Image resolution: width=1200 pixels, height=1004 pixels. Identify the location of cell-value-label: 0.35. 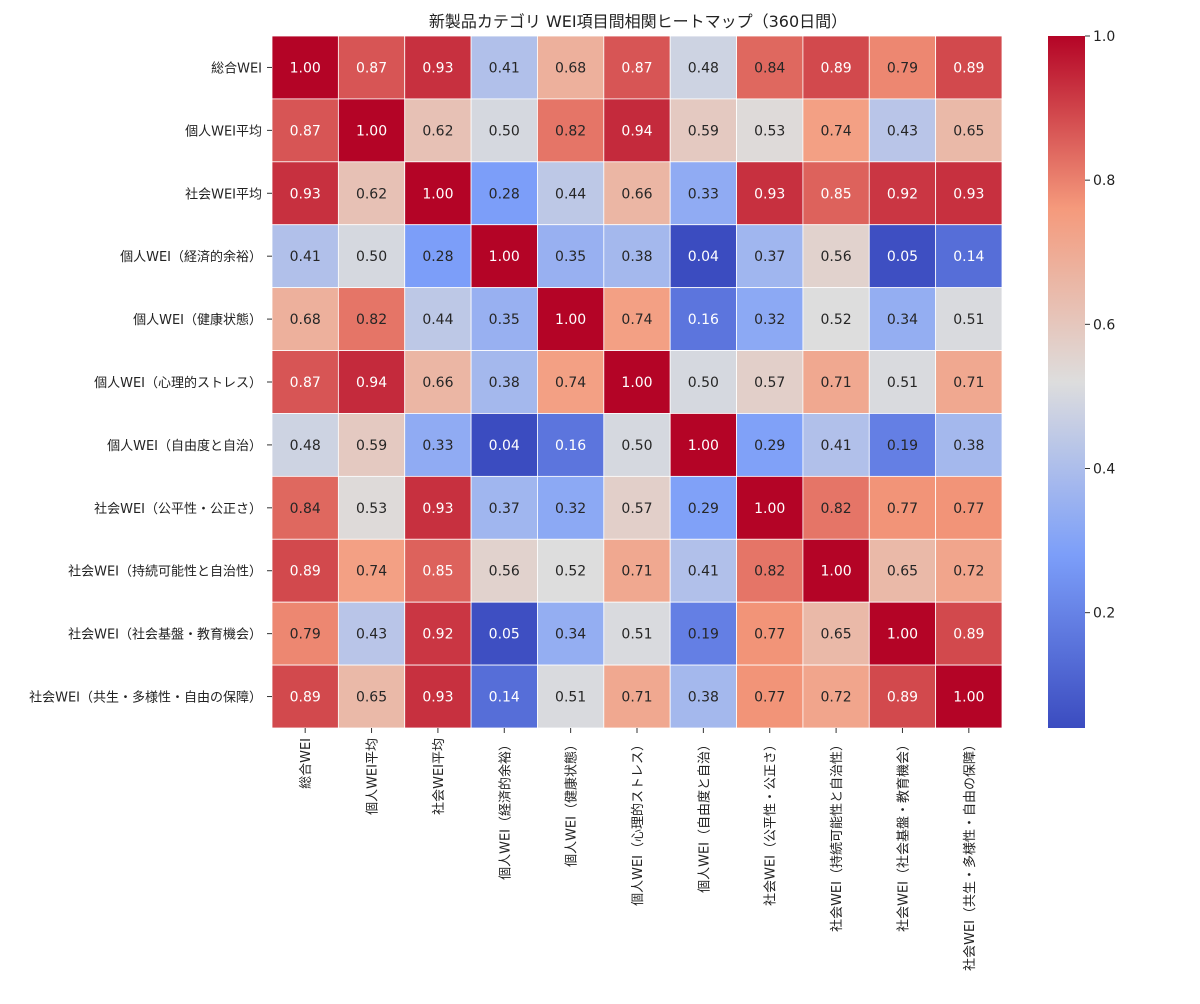
(570, 257).